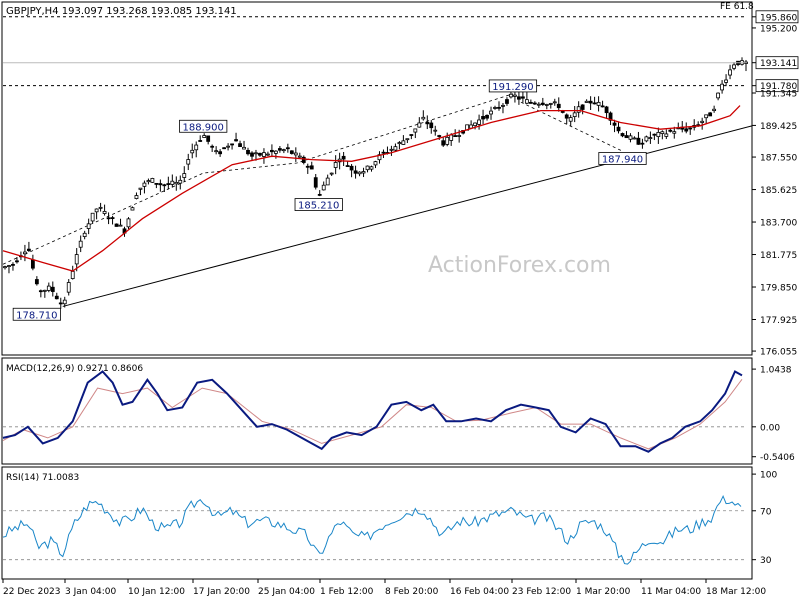  I want to click on swing-label: 178.710, so click(36, 315).